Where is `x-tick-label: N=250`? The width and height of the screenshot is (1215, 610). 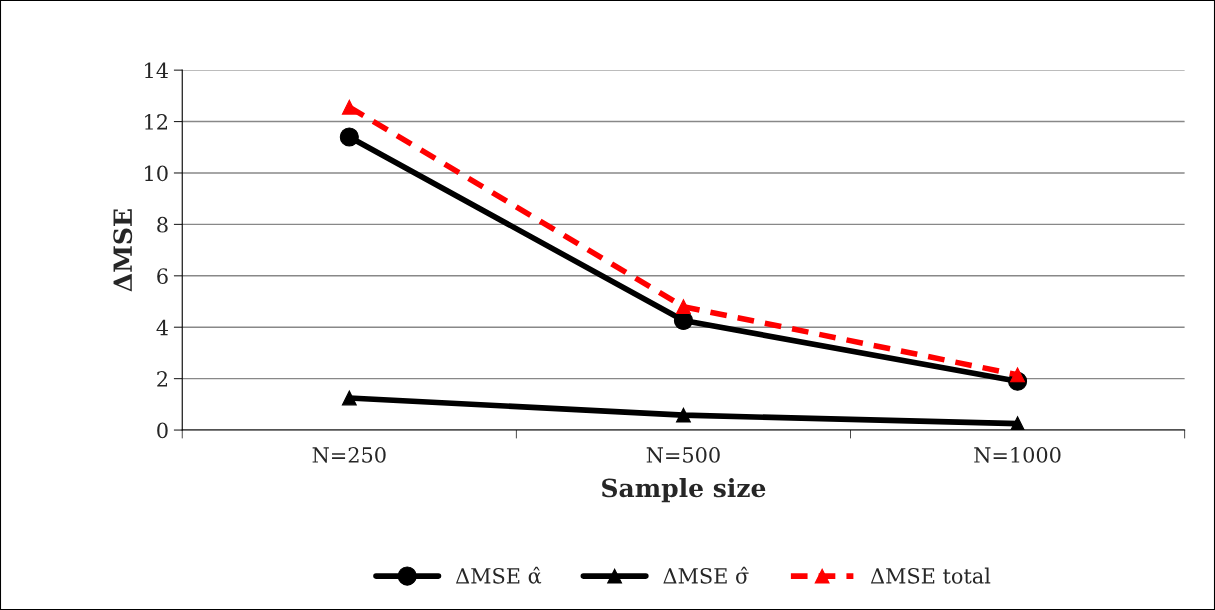
x-tick-label: N=250 is located at coordinates (349, 455).